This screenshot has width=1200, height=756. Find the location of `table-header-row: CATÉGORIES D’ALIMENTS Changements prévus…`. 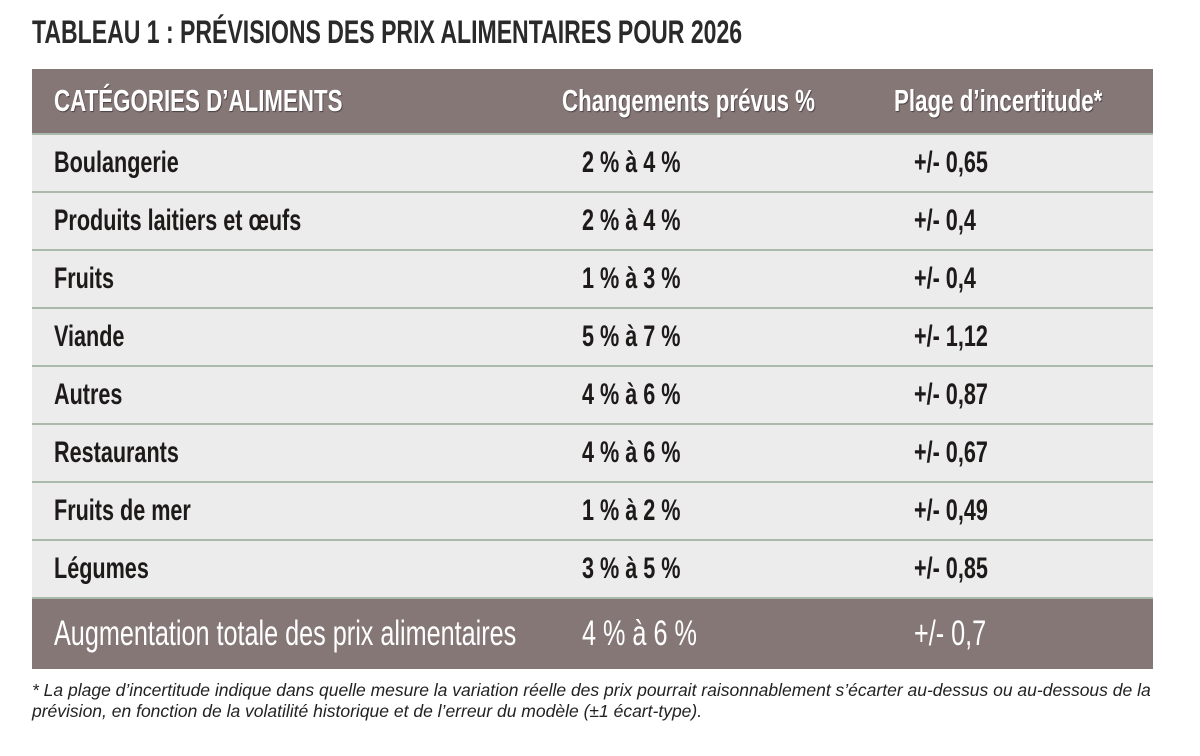

table-header-row: CATÉGORIES D’ALIMENTS Changements prévus… is located at coordinates (592, 102).